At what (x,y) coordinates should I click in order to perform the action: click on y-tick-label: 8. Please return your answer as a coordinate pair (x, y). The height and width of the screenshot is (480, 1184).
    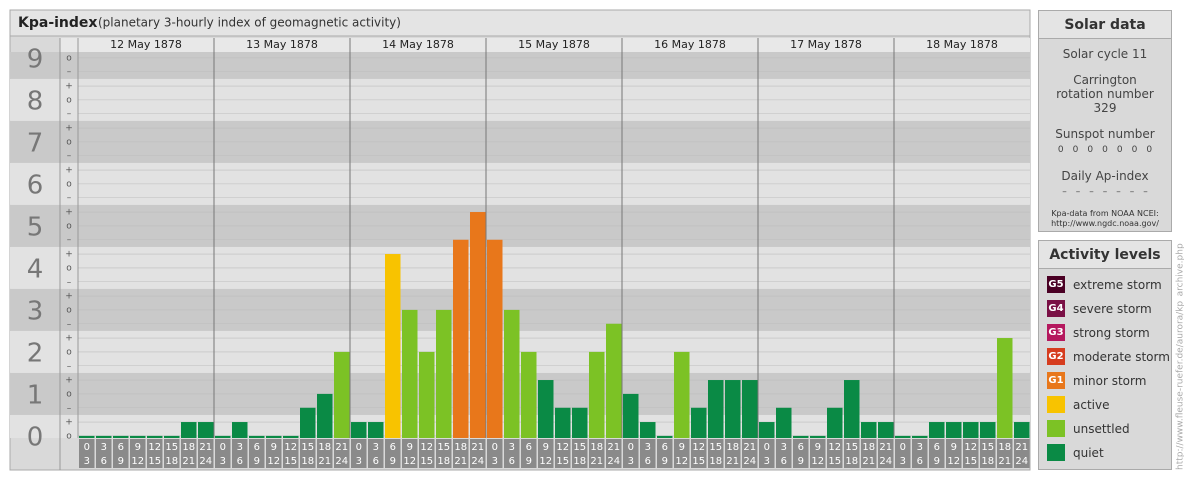
    Looking at the image, I should click on (35, 101).